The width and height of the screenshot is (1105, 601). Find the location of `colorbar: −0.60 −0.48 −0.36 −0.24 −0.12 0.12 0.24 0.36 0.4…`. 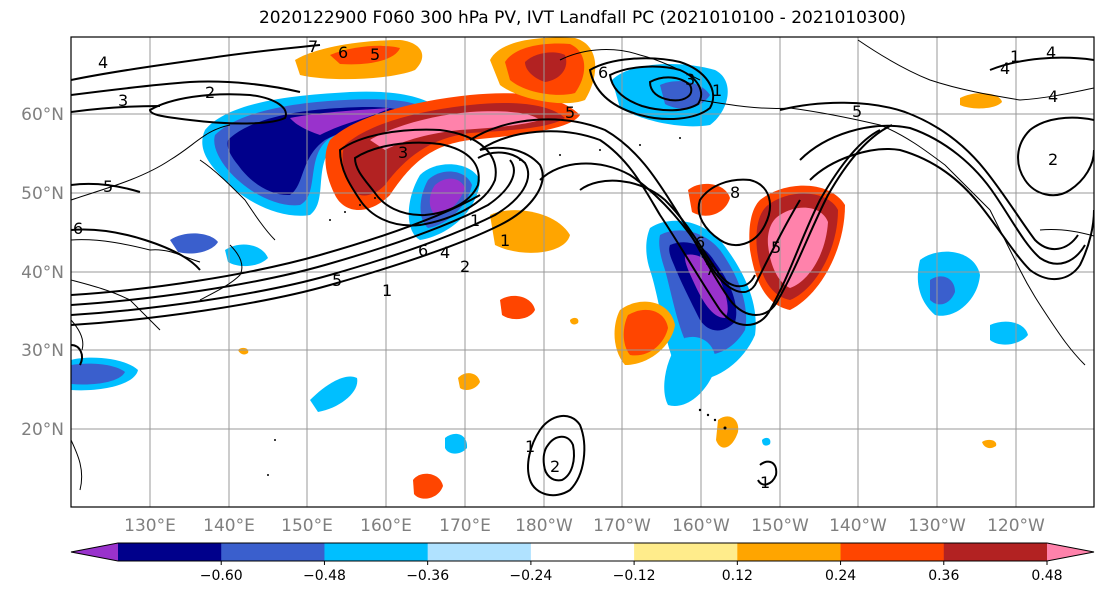

colorbar: −0.60 −0.48 −0.36 −0.24 −0.12 0.12 0.24 0.36 0.4… is located at coordinates (582, 563).